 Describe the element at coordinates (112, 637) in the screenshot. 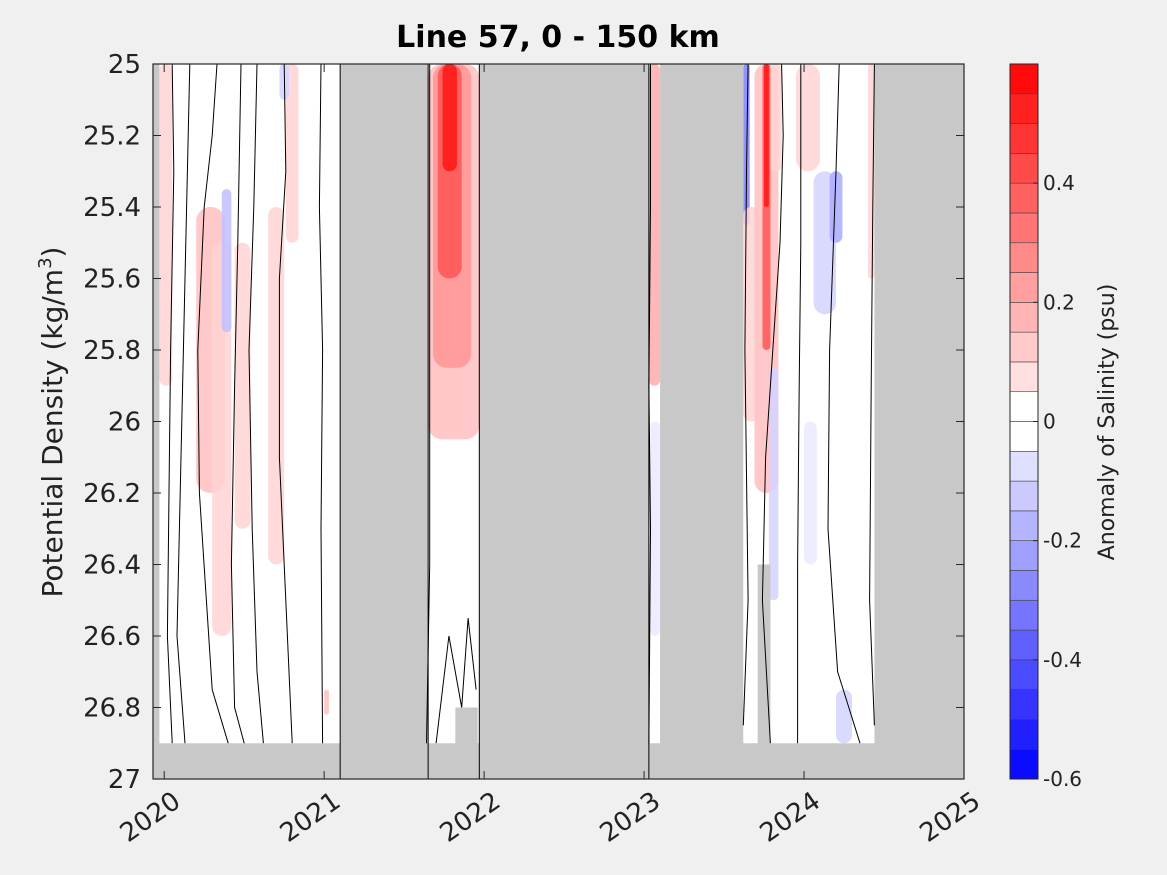

I see `y-tick-label: 26.6` at that location.